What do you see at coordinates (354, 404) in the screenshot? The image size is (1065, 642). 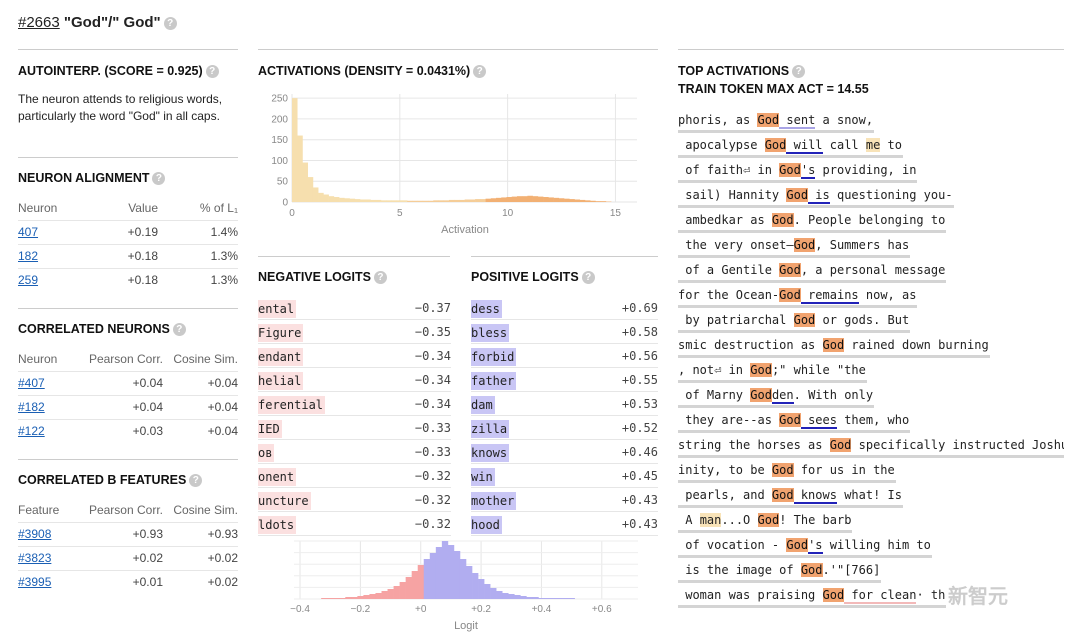 I see `logit-row: ferential −0.34` at bounding box center [354, 404].